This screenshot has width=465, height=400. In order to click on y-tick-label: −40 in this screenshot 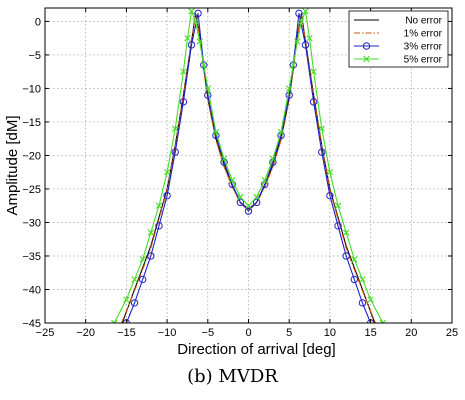, I will do `click(31, 290)`.